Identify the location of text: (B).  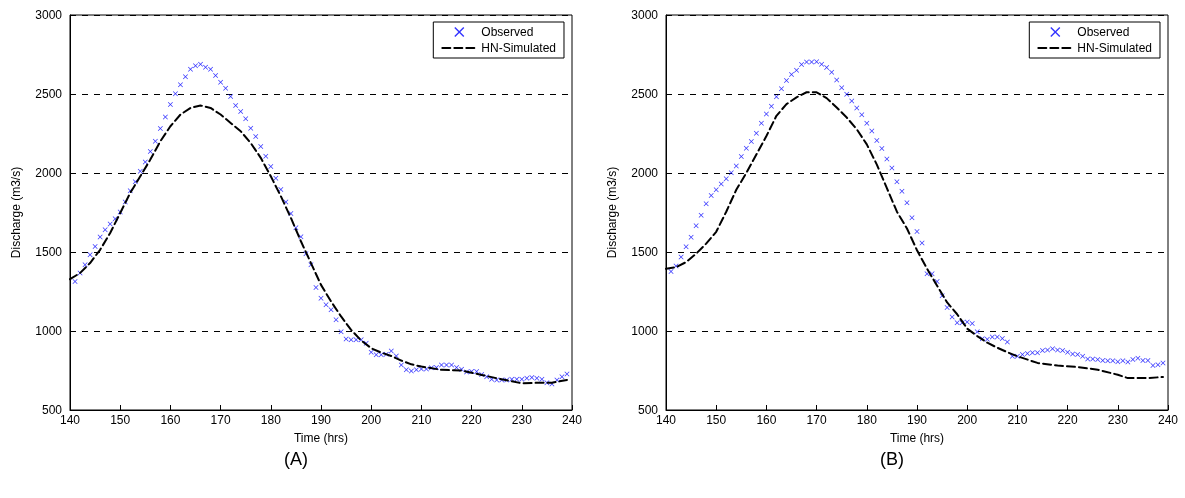
(892, 459).